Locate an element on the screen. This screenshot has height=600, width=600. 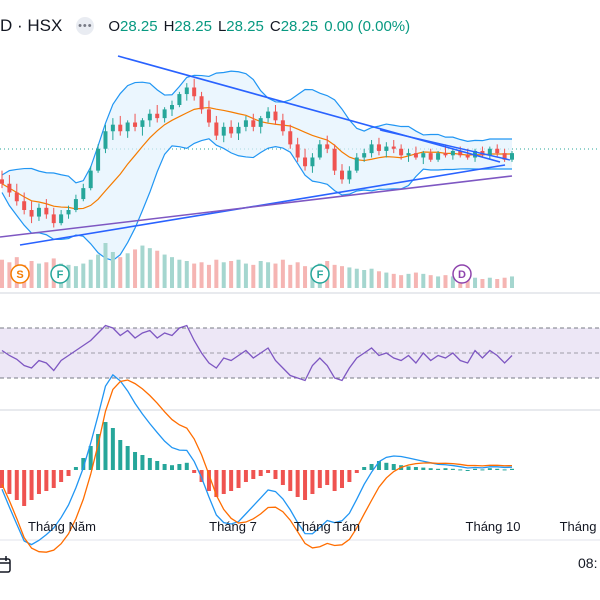
symbol-label: D · HSX is located at coordinates (31, 25).